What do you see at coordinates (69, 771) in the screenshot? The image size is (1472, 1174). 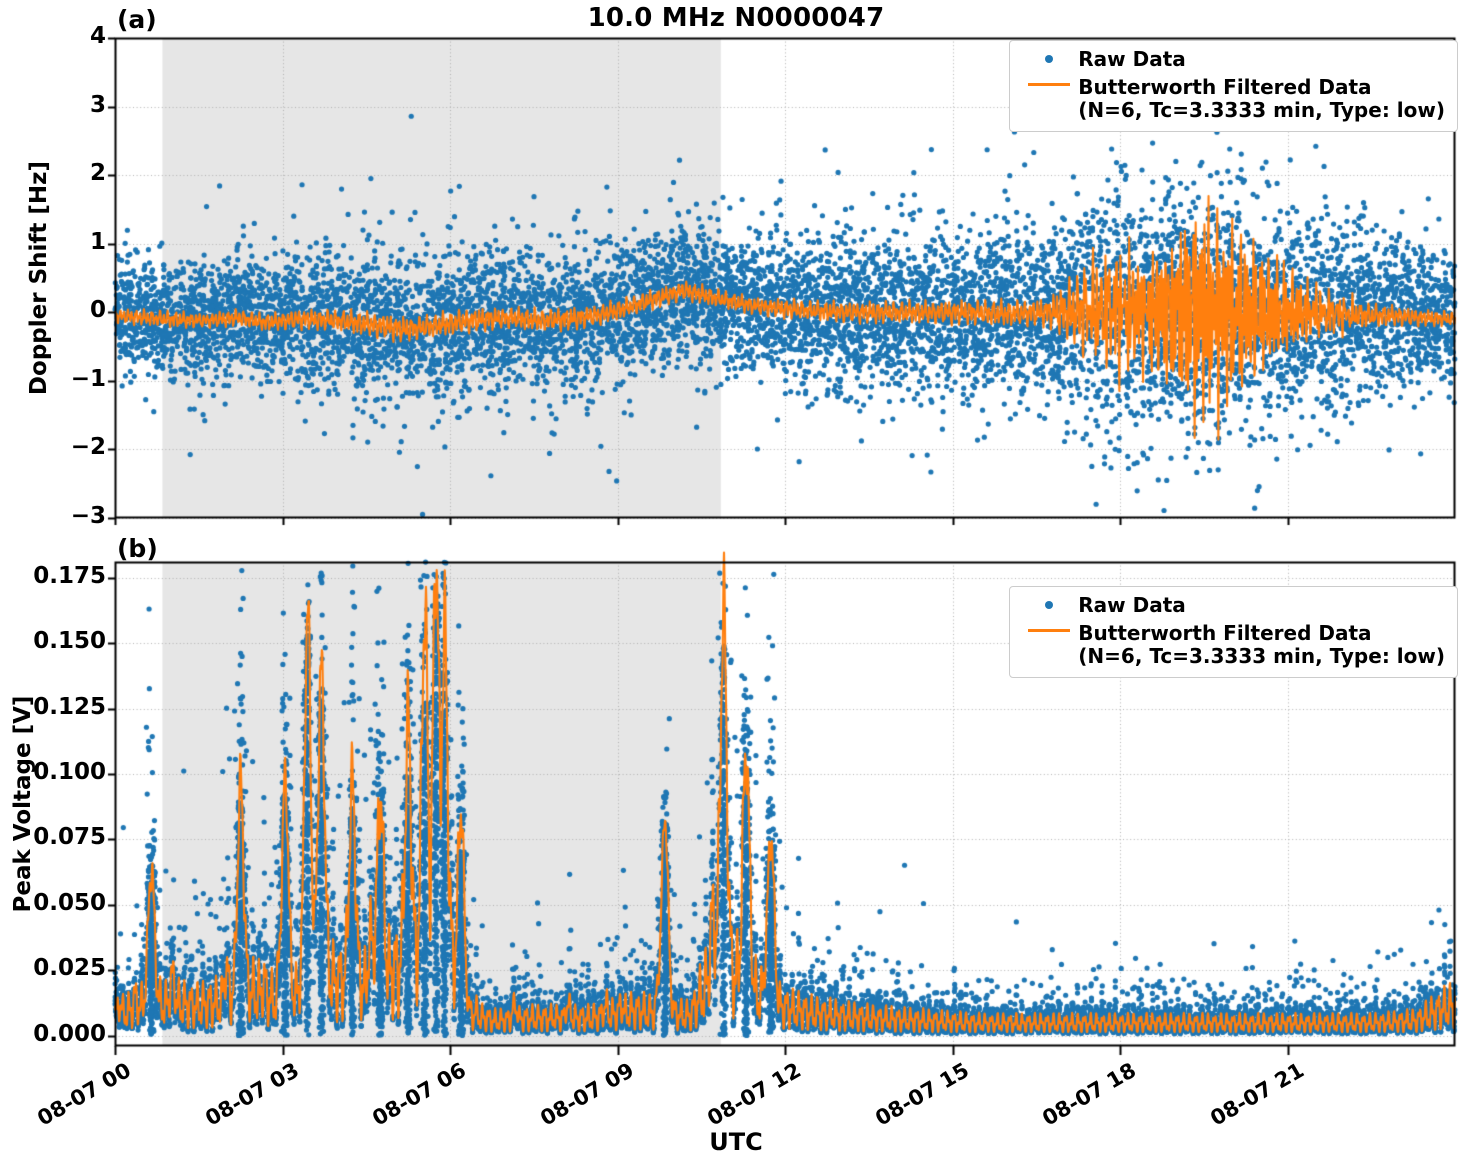 I see `y-tick-label-panel-b: 0.100` at bounding box center [69, 771].